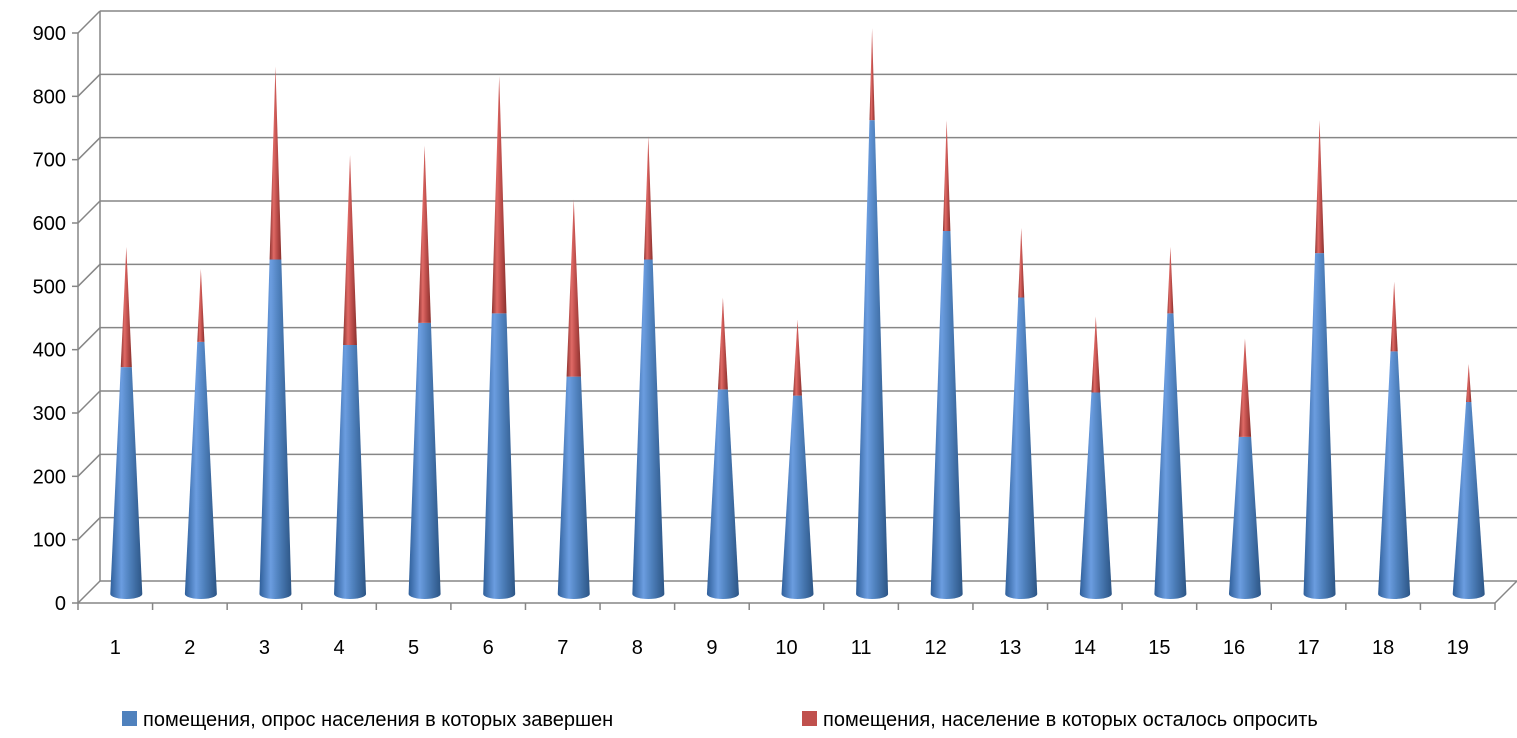  I want to click on y-tick-label: 700, so click(49, 161).